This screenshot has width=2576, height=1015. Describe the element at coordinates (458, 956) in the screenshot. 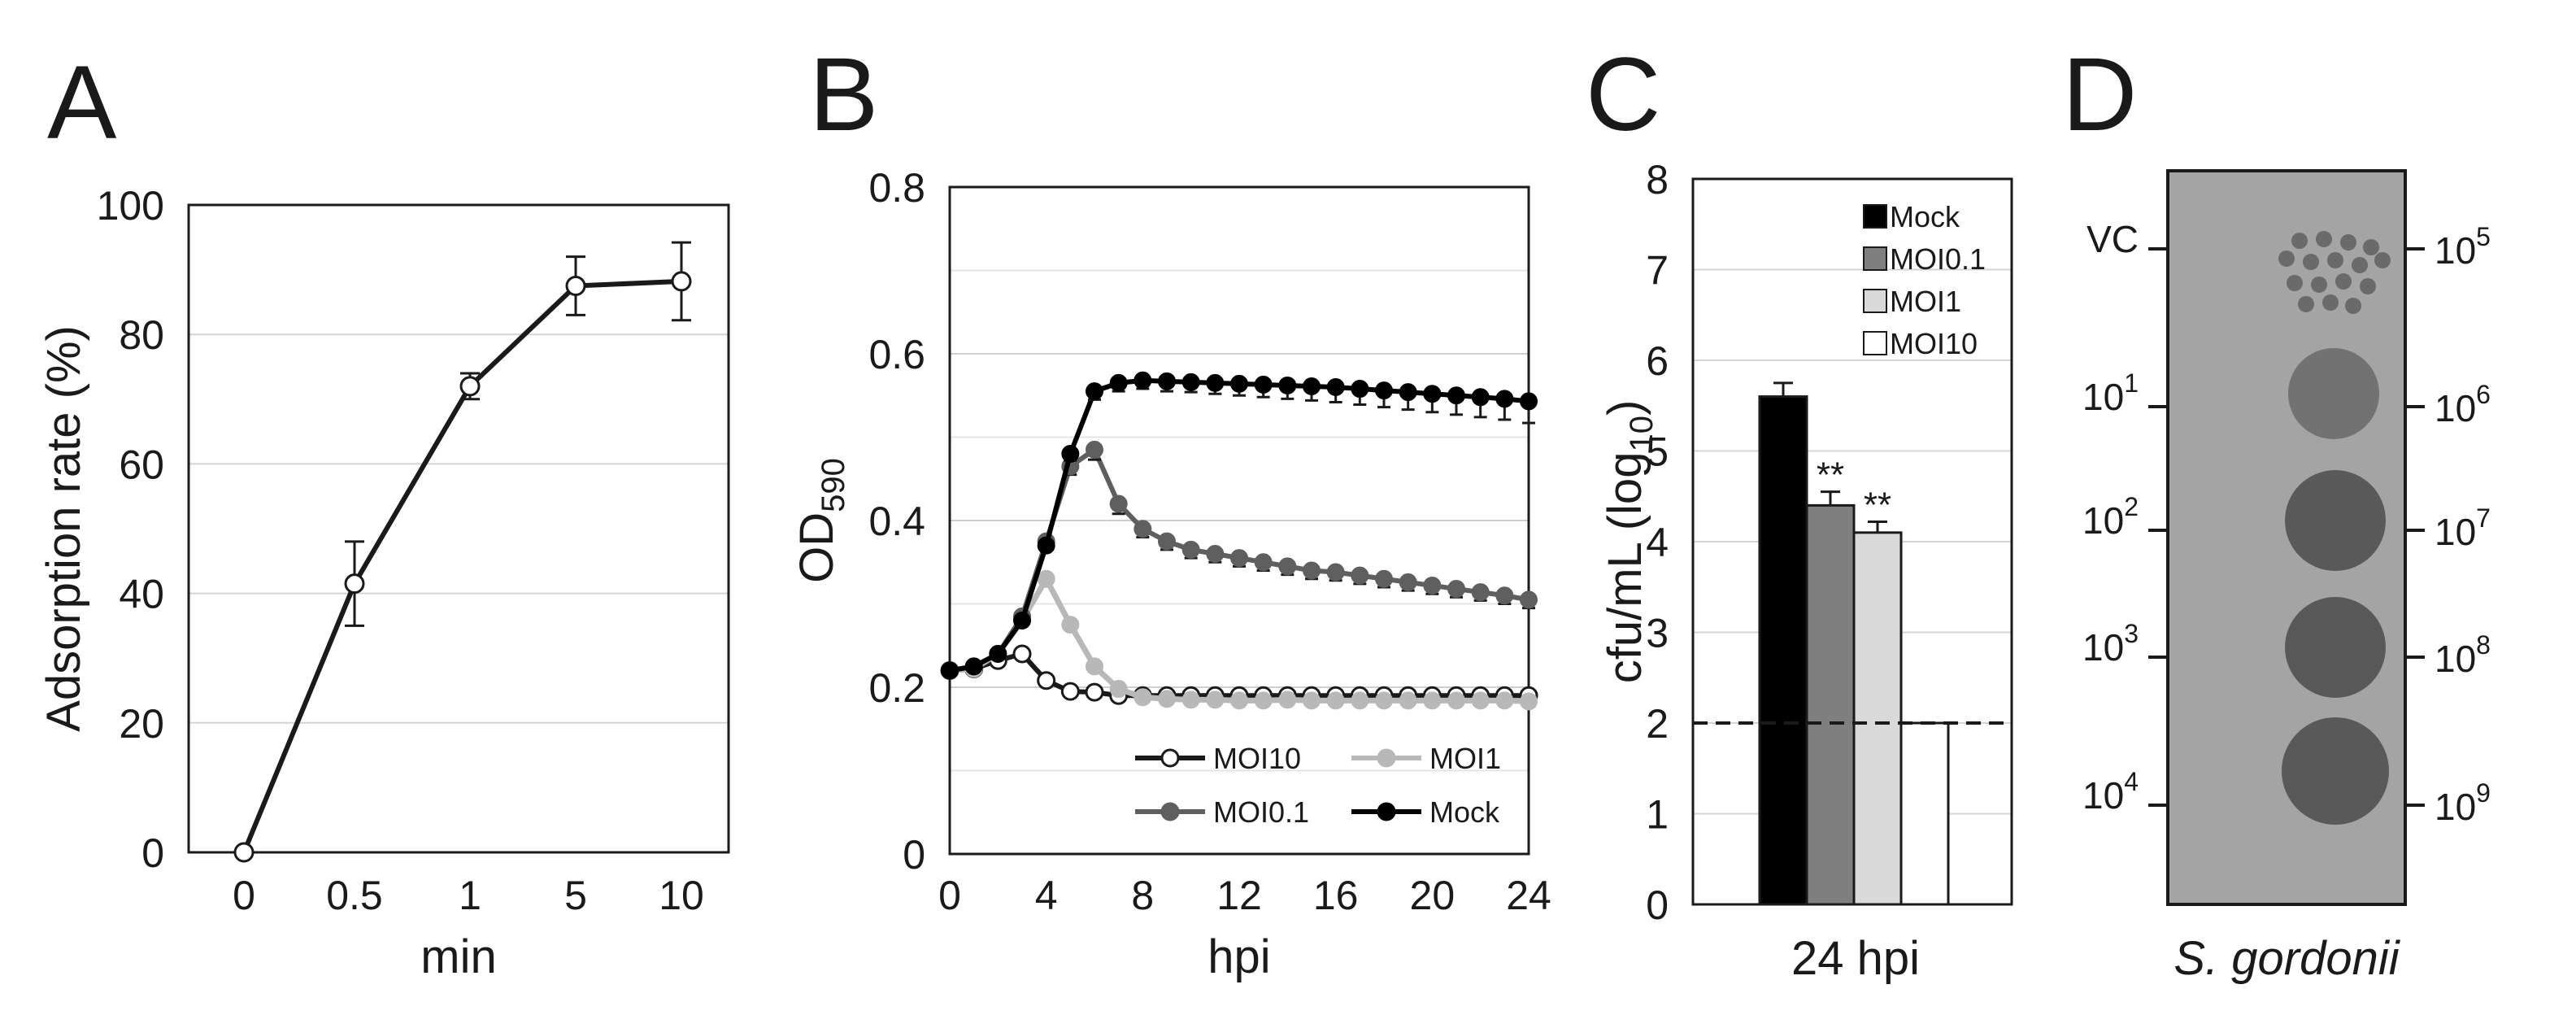

I see `x-axis-title-a: min` at that location.